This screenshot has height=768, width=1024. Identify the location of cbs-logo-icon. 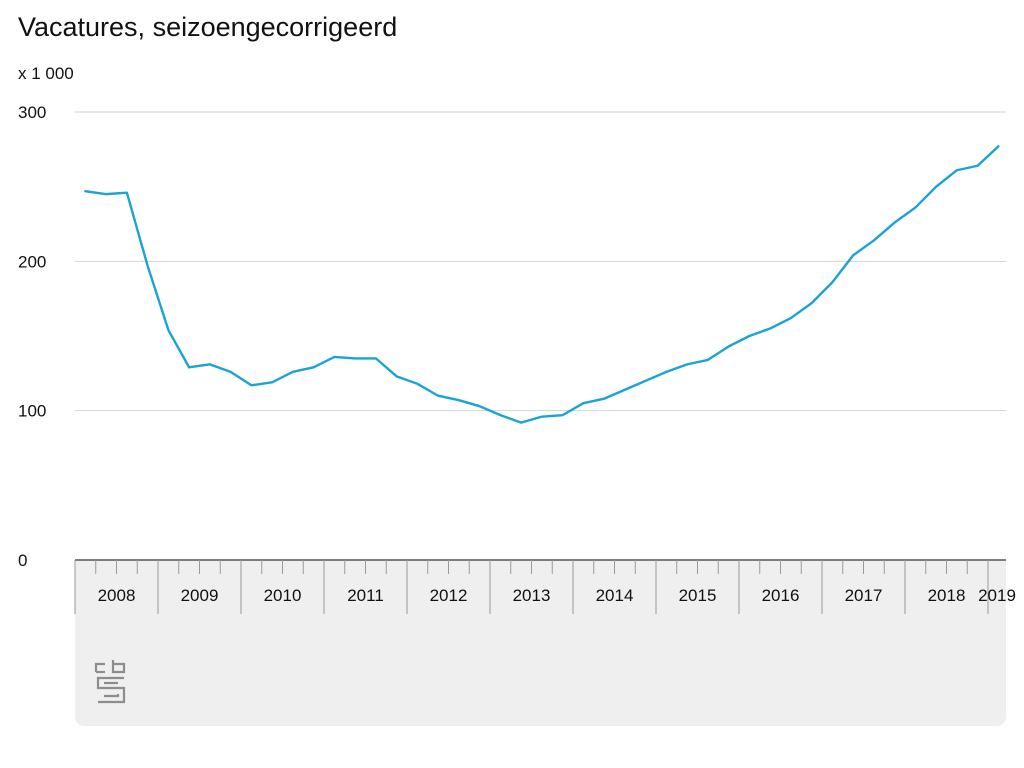
(110, 682).